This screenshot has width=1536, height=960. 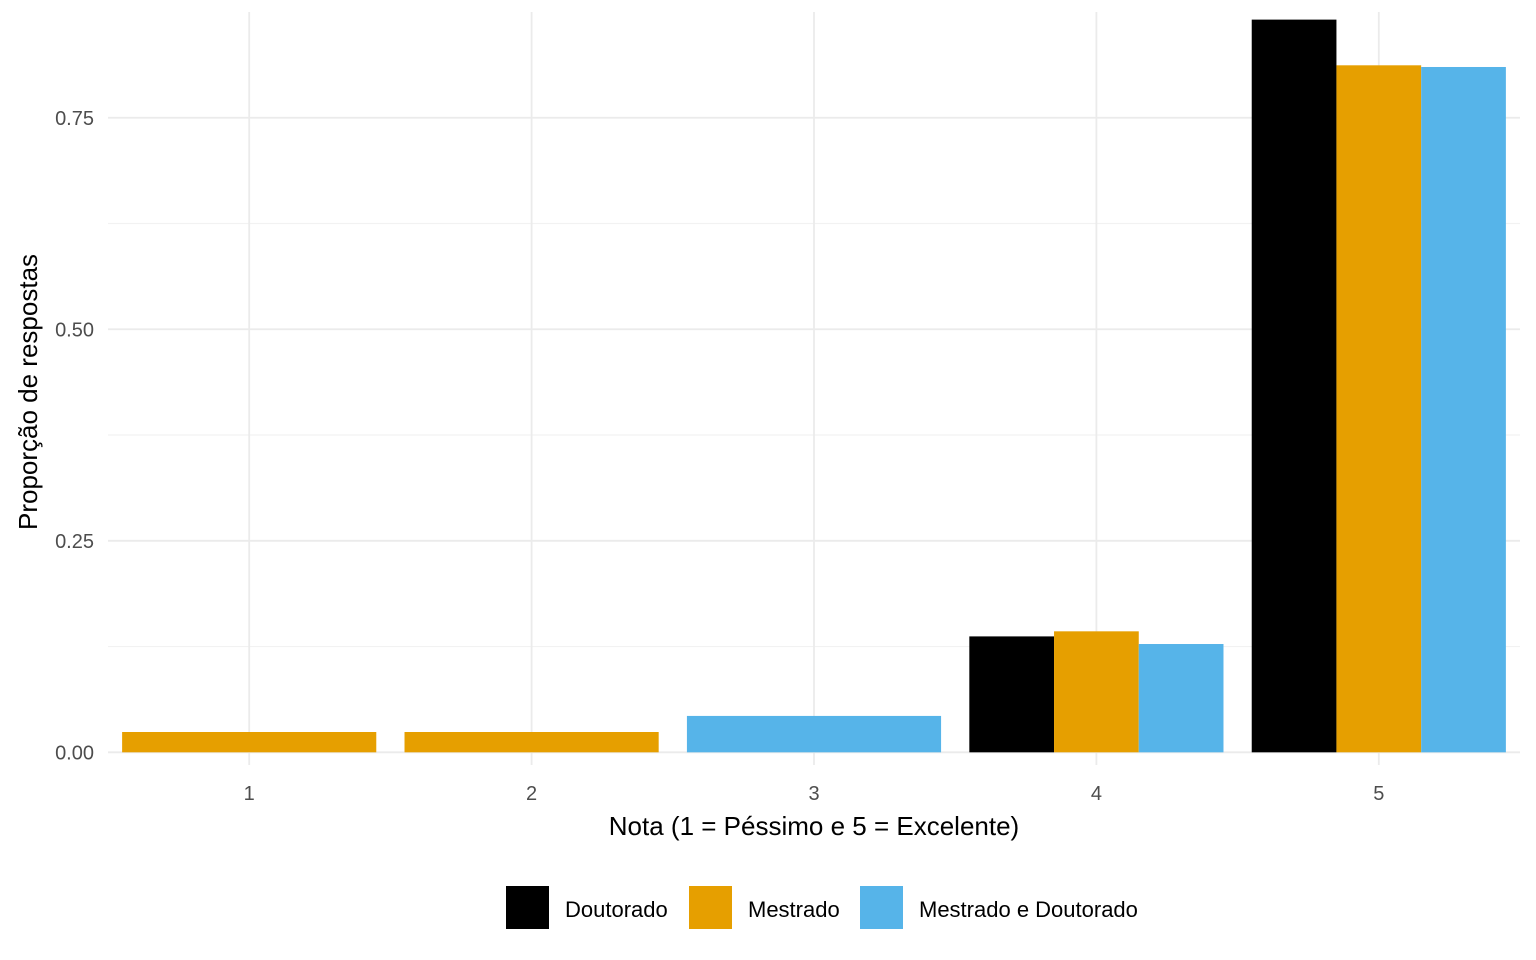 What do you see at coordinates (249, 794) in the screenshot?
I see `x-tick-label: 1` at bounding box center [249, 794].